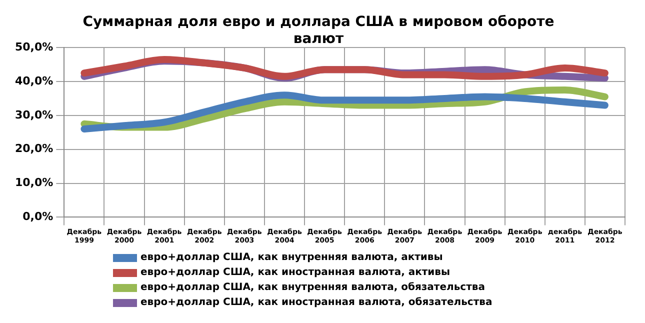  What do you see at coordinates (34, 149) in the screenshot?
I see `y-tick-label: 20,0%` at bounding box center [34, 149].